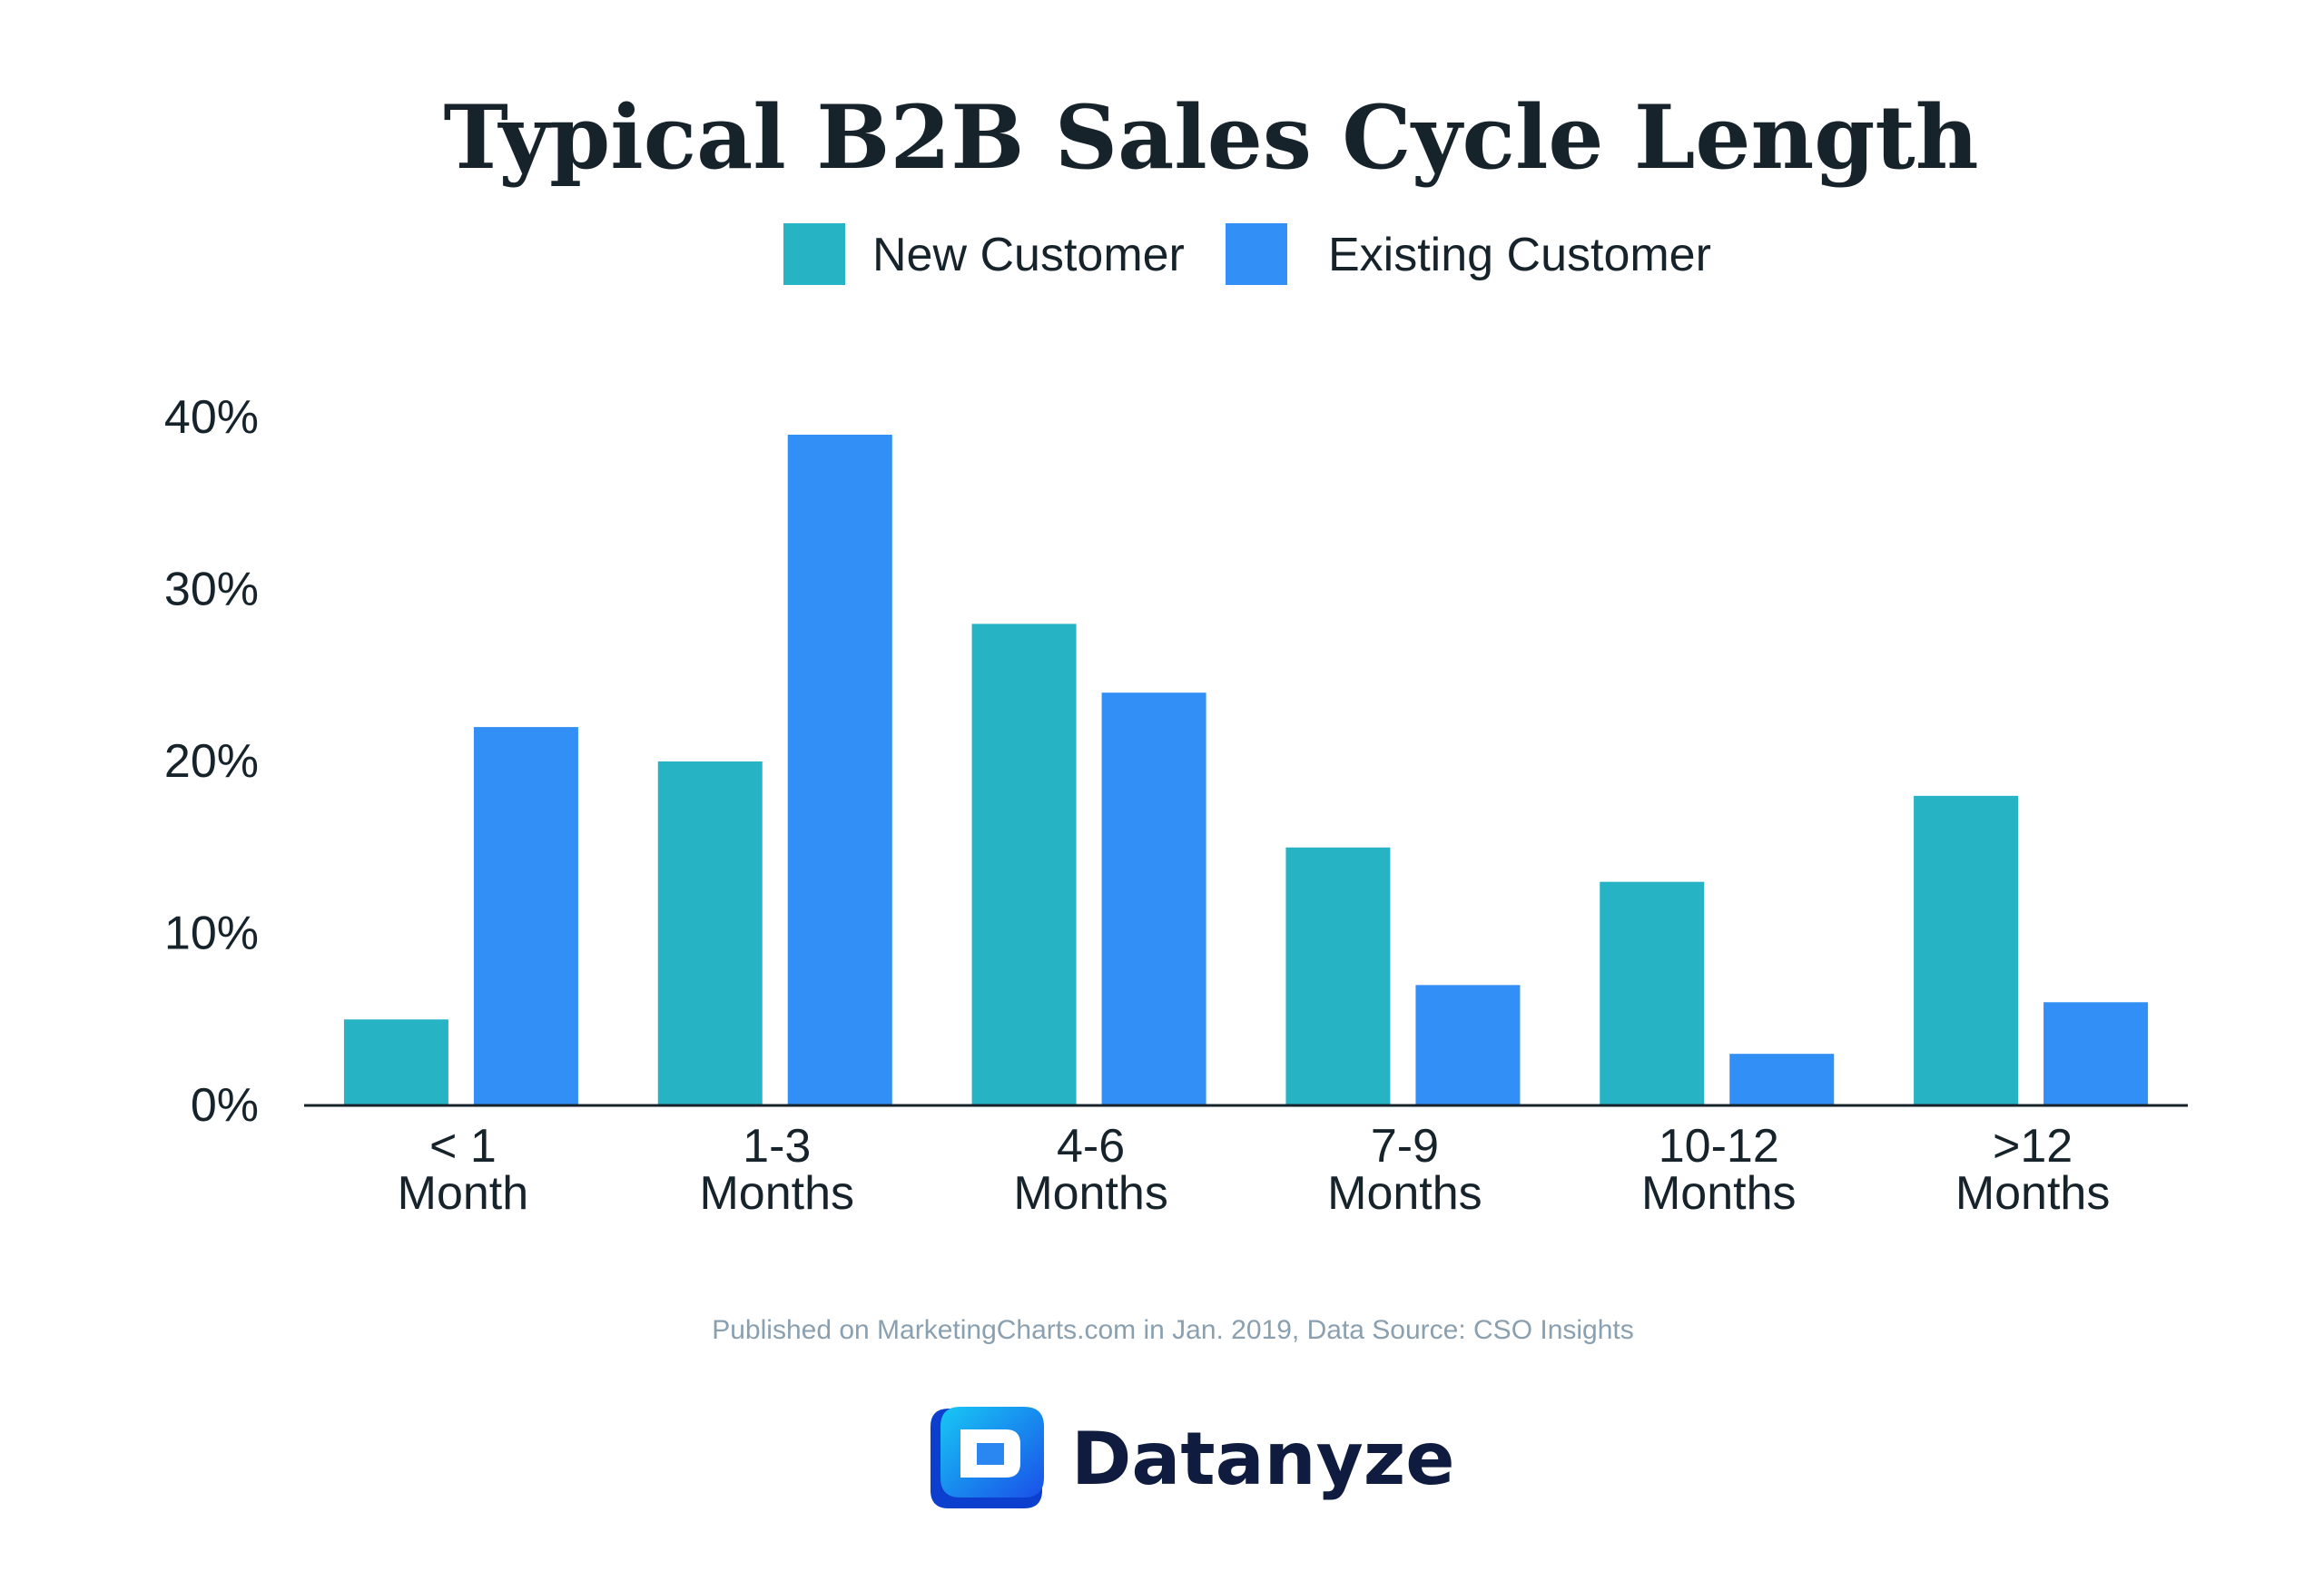 This screenshot has height=1581, width=2324. I want to click on legend-label-new-customer: New Customer, so click(1028, 255).